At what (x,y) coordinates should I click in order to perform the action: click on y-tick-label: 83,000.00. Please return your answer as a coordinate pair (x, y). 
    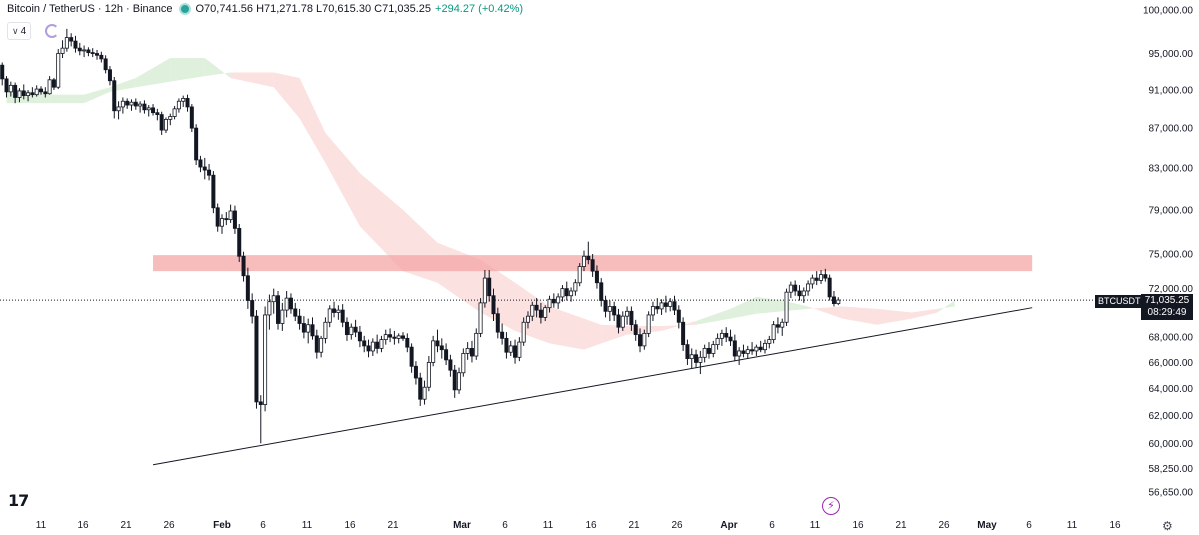
    Looking at the image, I should click on (1171, 169).